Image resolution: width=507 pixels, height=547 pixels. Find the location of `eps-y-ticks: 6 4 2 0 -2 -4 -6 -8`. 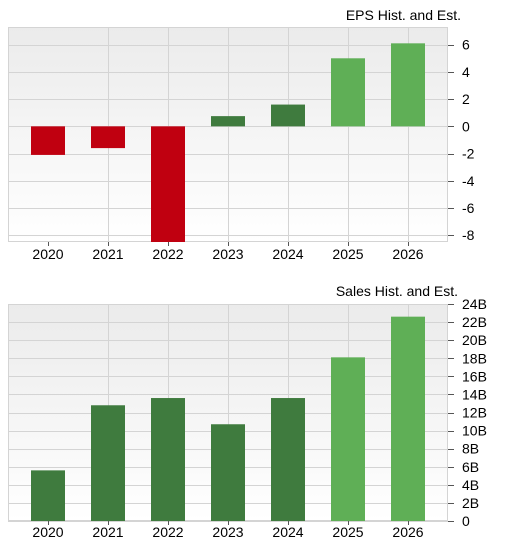

eps-y-ticks: 6 4 2 0 -2 -4 -6 -8 is located at coordinates (461, 140).